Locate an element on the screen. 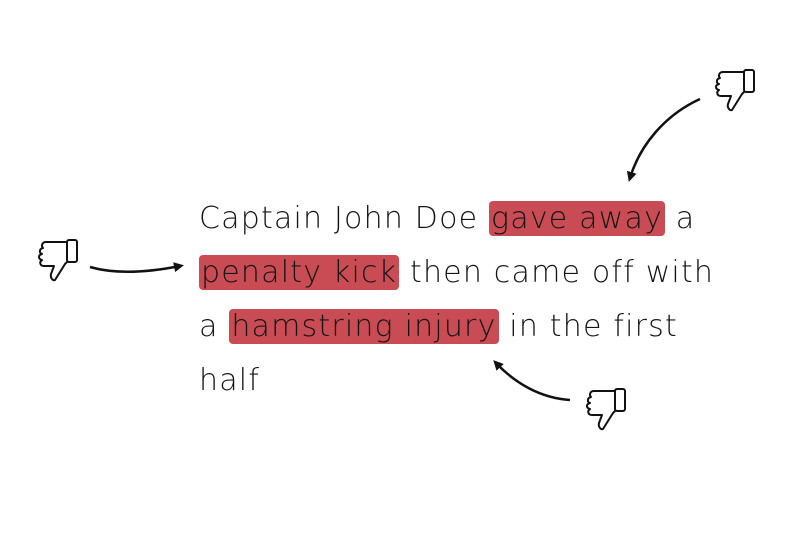 The height and width of the screenshot is (551, 788). sentence-line-4: half is located at coordinates (229, 381).